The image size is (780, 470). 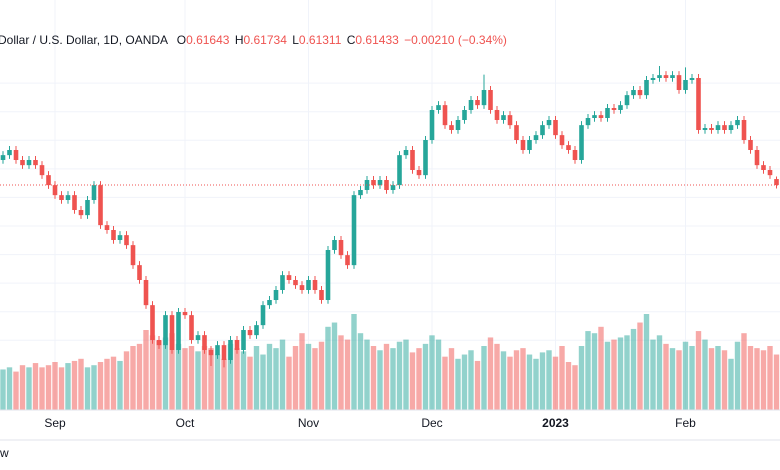 What do you see at coordinates (4, 453) in the screenshot?
I see `footer-text: w` at bounding box center [4, 453].